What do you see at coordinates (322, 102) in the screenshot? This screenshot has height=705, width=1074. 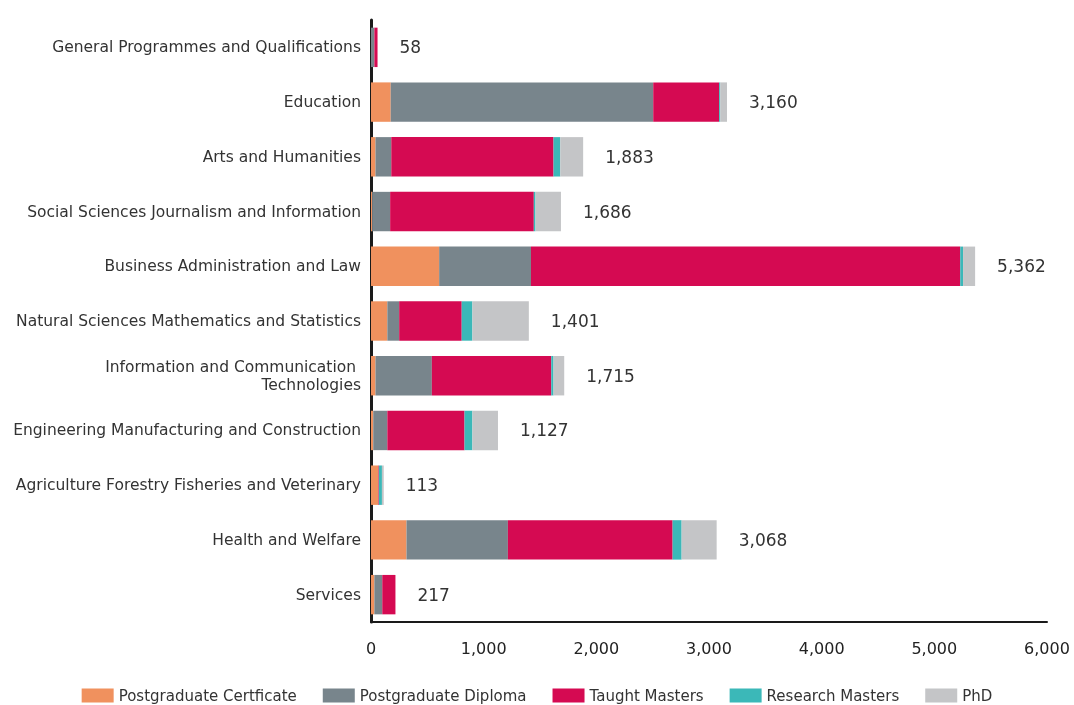 I see `y-tick-label: Education` at bounding box center [322, 102].